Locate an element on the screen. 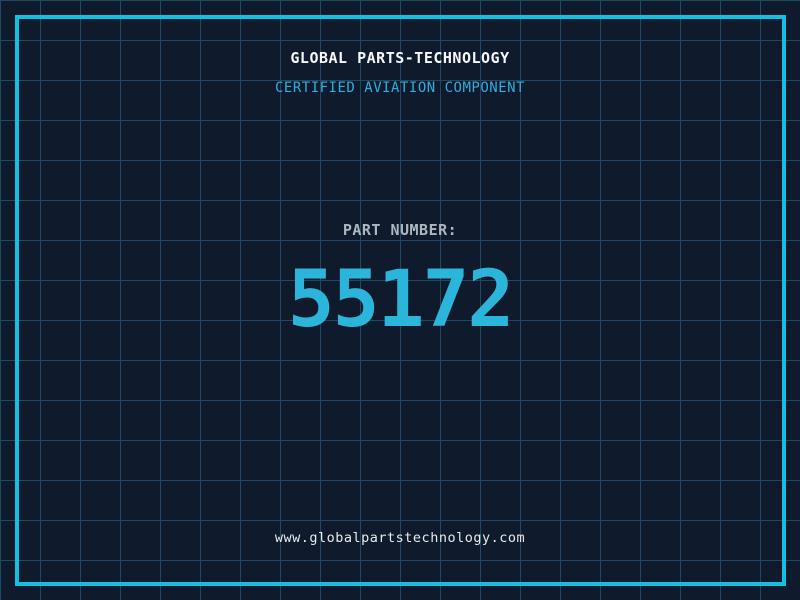  company-title: GLOBAL PARTS-TECHNOLOGY is located at coordinates (400, 58).